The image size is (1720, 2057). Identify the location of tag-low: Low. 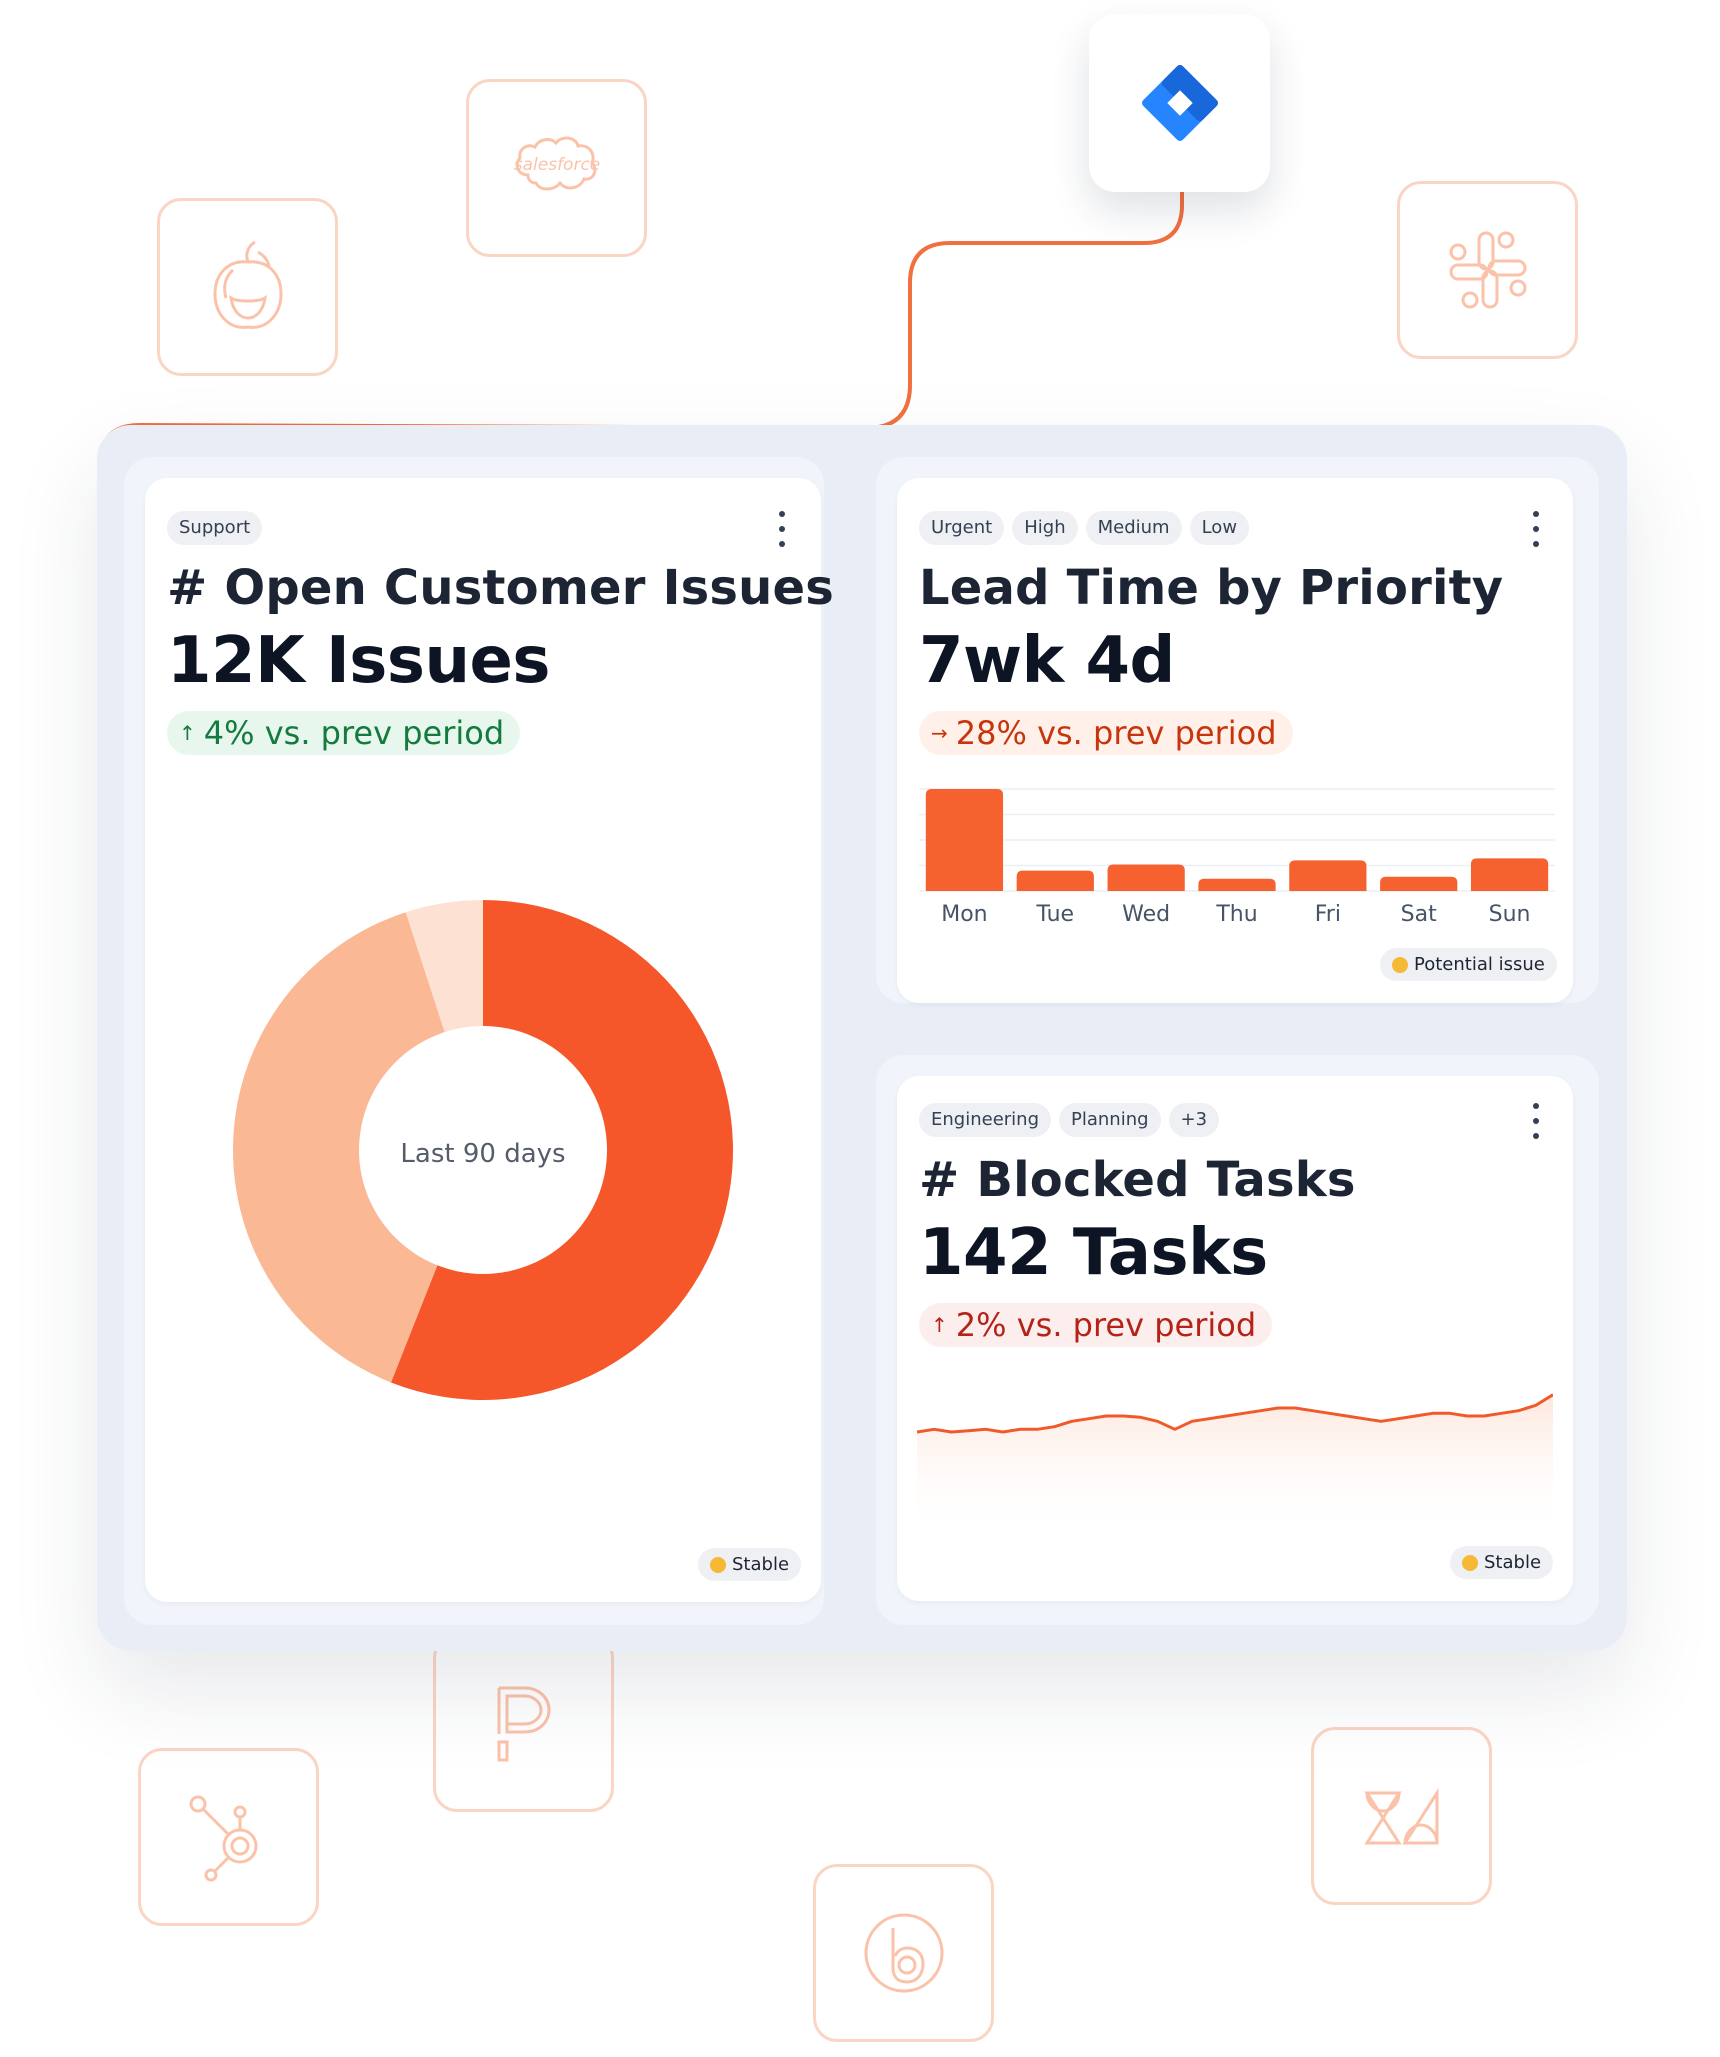
(1219, 528).